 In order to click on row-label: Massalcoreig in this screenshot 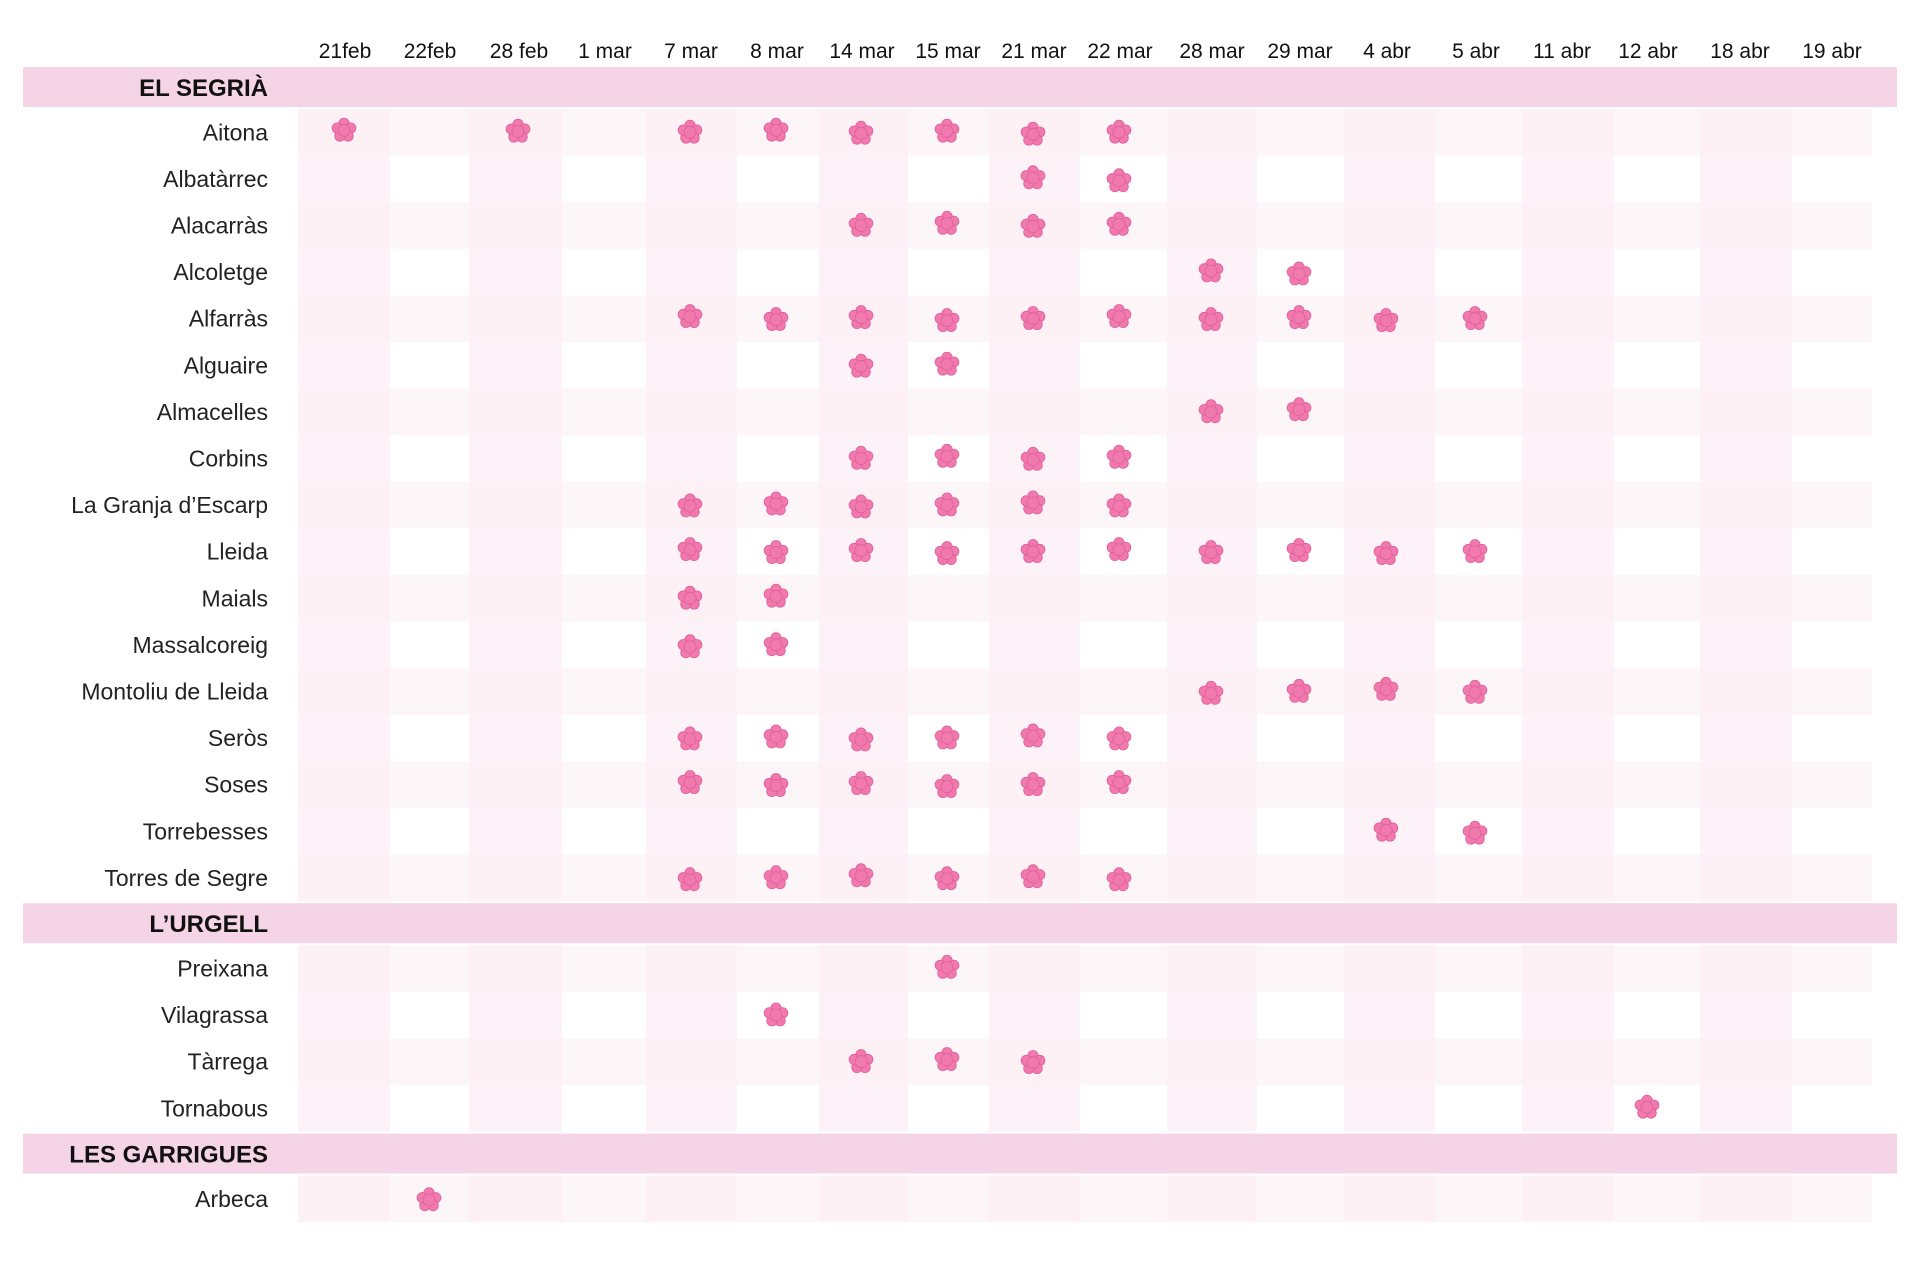, I will do `click(201, 645)`.